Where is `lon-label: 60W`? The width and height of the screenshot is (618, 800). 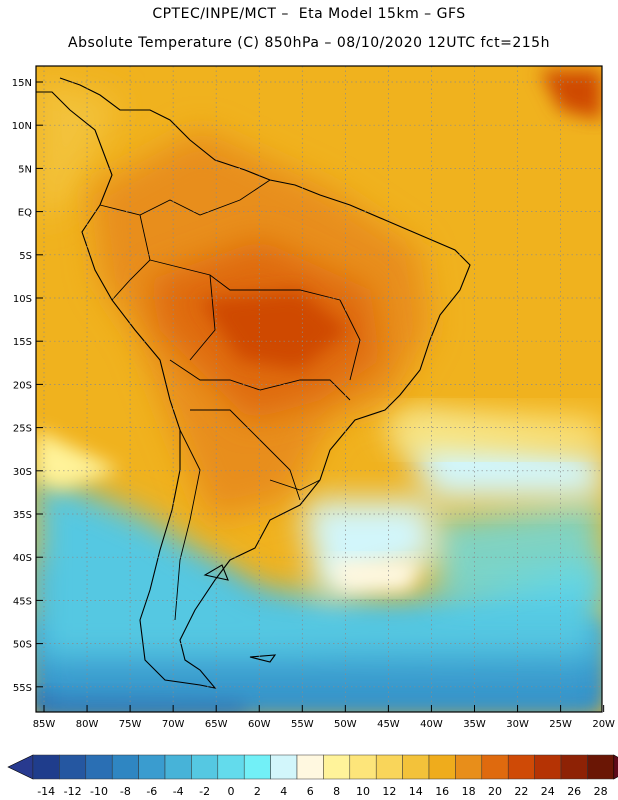 lon-label: 60W is located at coordinates (259, 724).